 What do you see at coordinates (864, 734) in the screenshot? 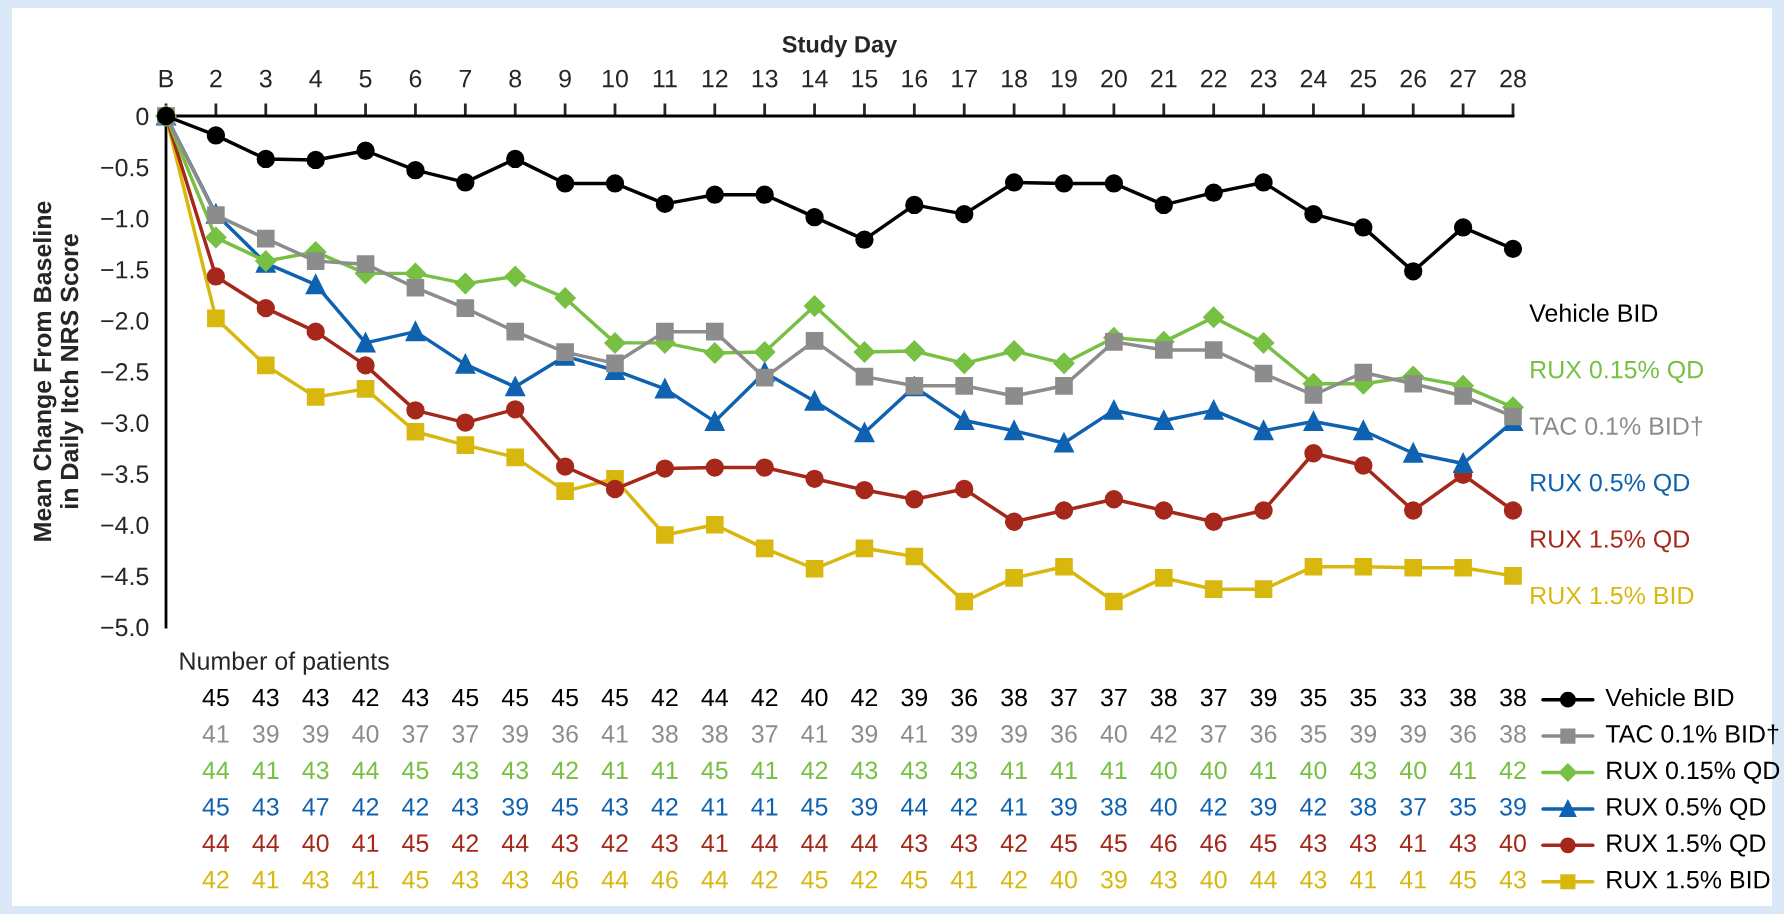
I see `text: 41 39 39 40 37 37 39 36 41 38 38 37 41 39 41 39 39 36 40 42 37 36 35 39 39 36 38` at bounding box center [864, 734].